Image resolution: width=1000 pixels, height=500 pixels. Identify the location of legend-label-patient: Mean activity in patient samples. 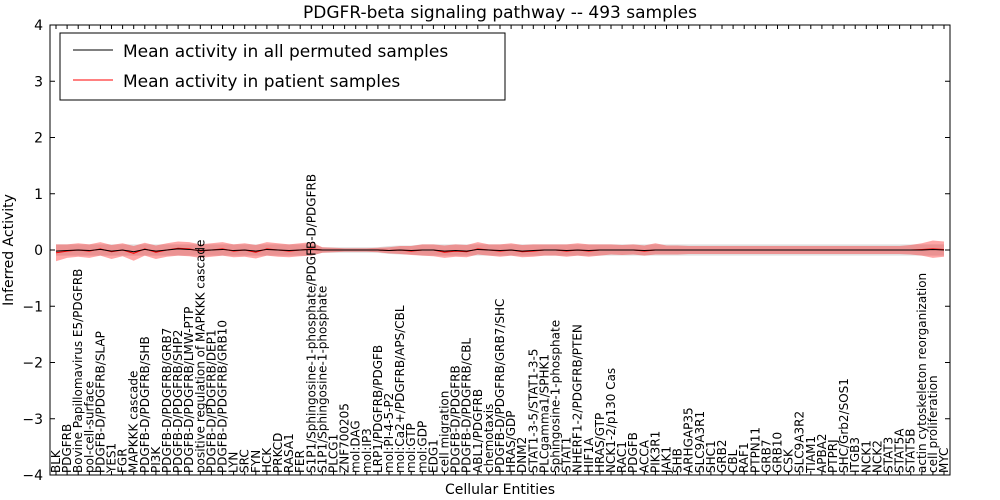
(261, 82).